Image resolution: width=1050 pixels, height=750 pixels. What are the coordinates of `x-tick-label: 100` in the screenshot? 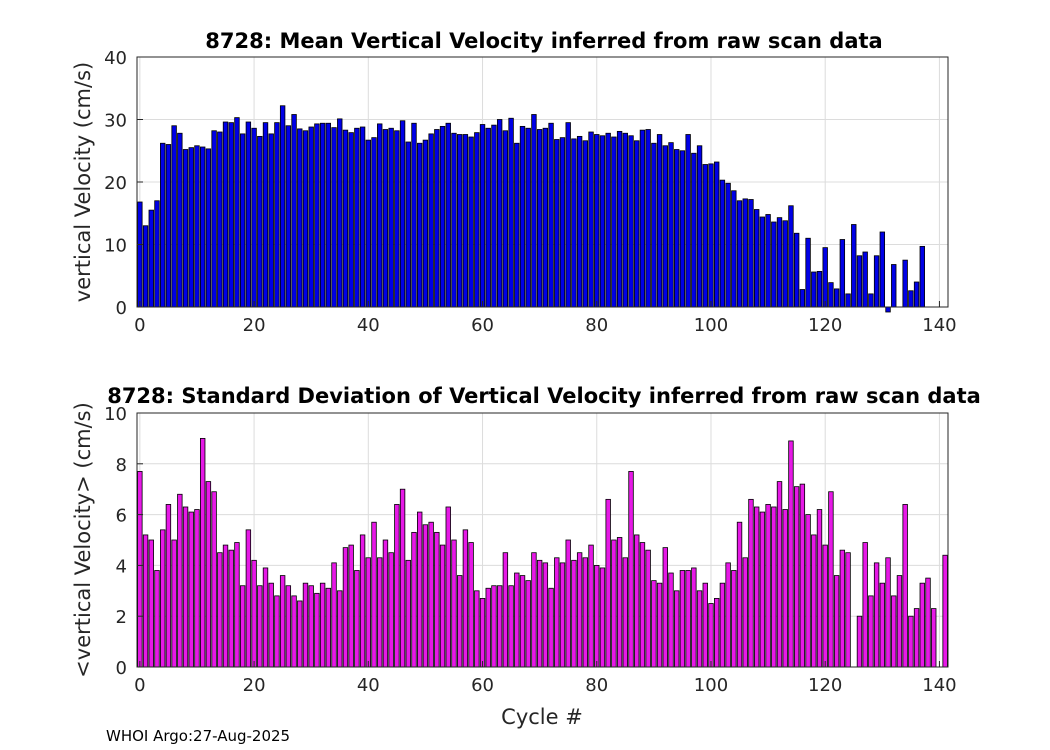 It's located at (711, 325).